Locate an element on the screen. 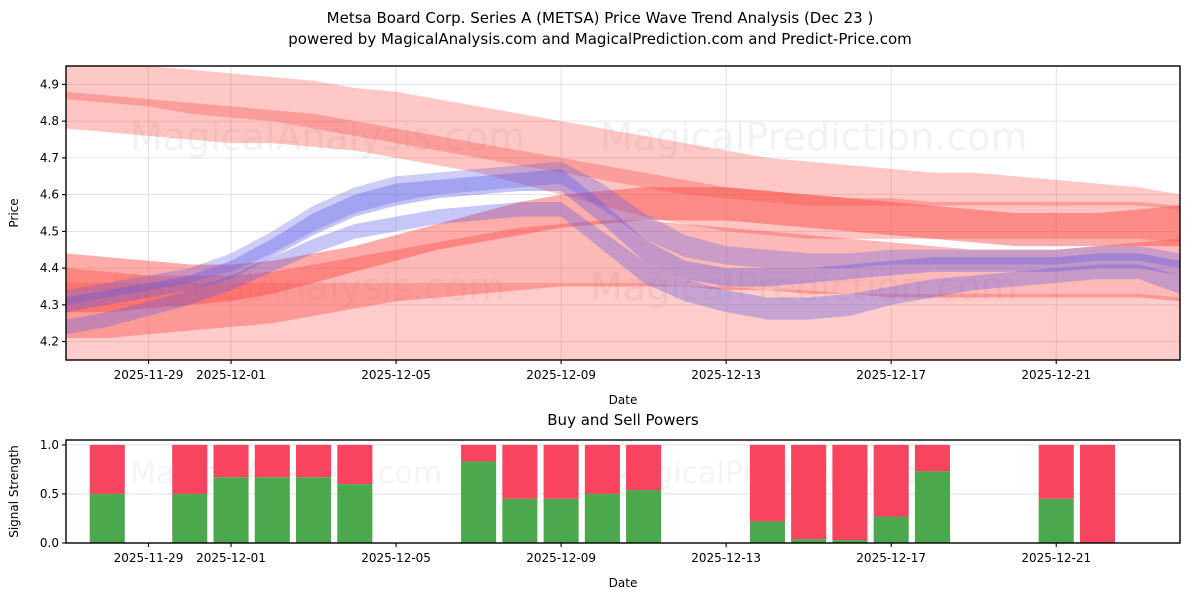  y-tick-label: 4.7 is located at coordinates (49, 158).